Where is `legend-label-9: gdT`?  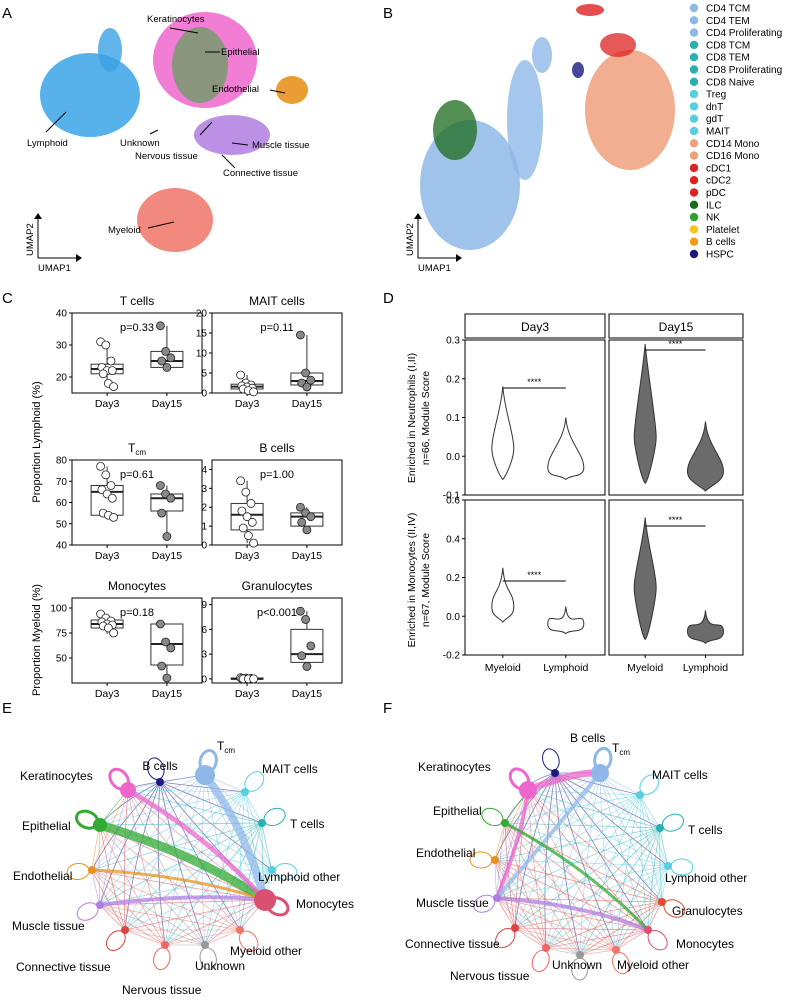 legend-label-9: gdT is located at coordinates (714, 119).